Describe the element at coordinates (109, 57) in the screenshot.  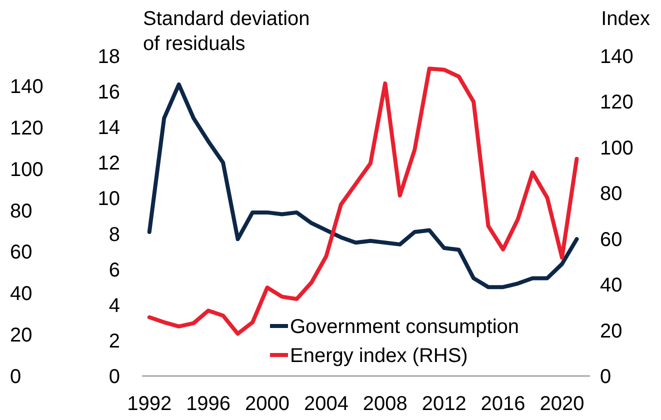
I see `y-tick-label: 18` at that location.